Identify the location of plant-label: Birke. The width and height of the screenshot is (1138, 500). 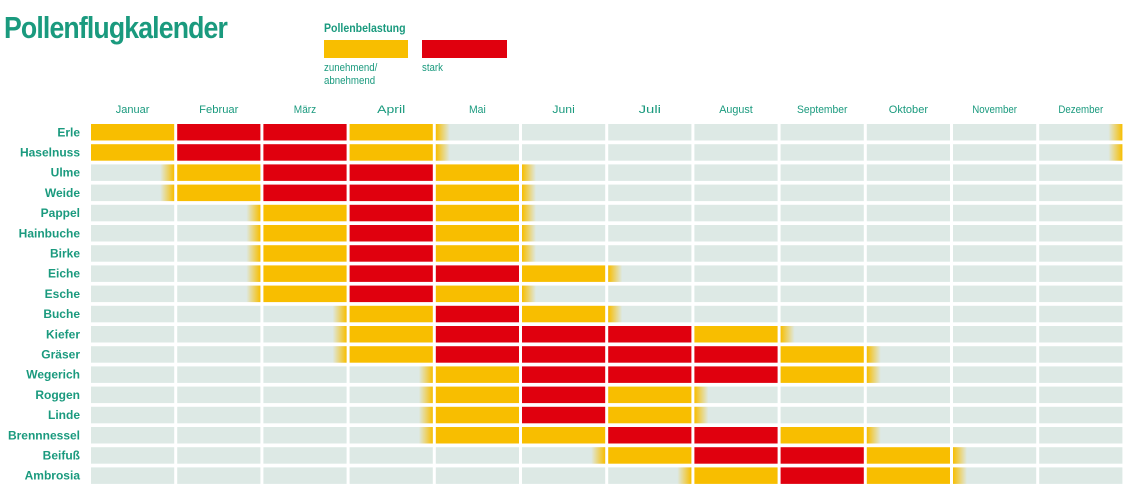
(65, 253).